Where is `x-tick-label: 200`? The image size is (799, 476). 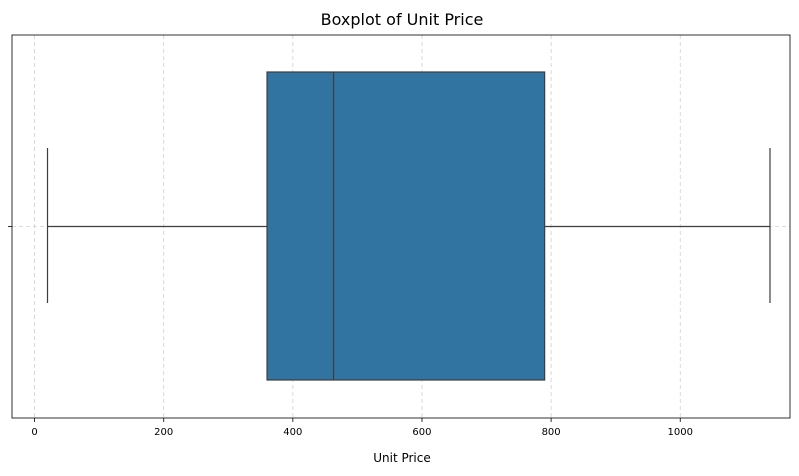
x-tick-label: 200 is located at coordinates (163, 432).